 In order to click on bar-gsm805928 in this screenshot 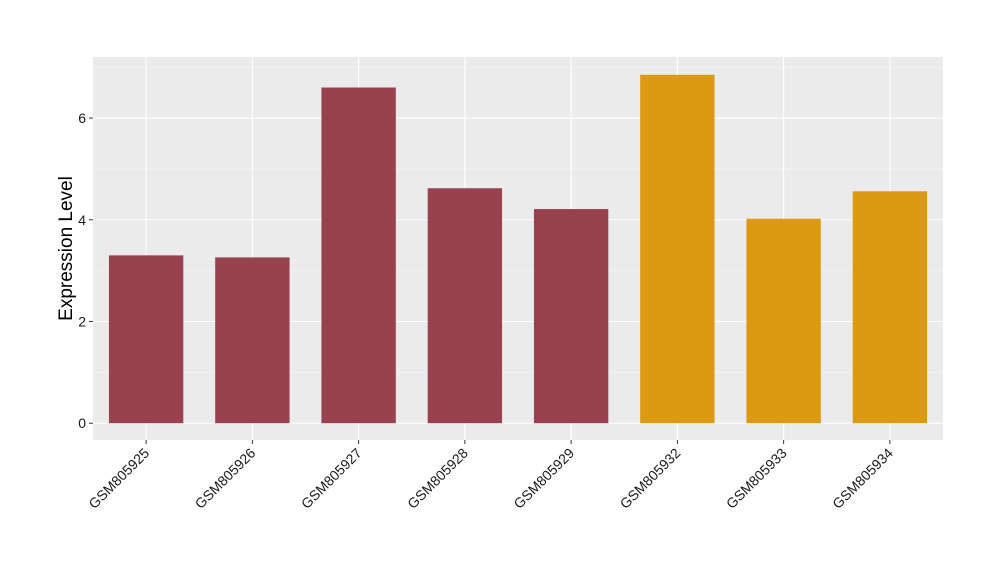, I will do `click(465, 306)`.